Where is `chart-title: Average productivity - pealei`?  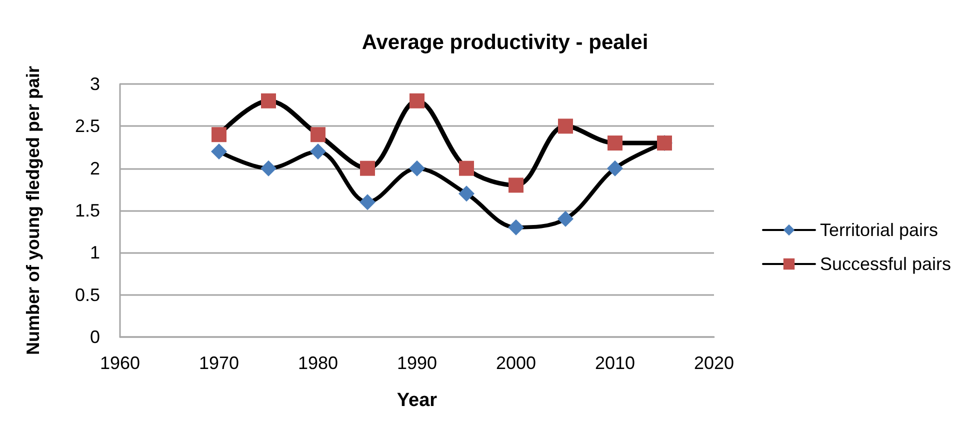 chart-title: Average productivity - pealei is located at coordinates (505, 42).